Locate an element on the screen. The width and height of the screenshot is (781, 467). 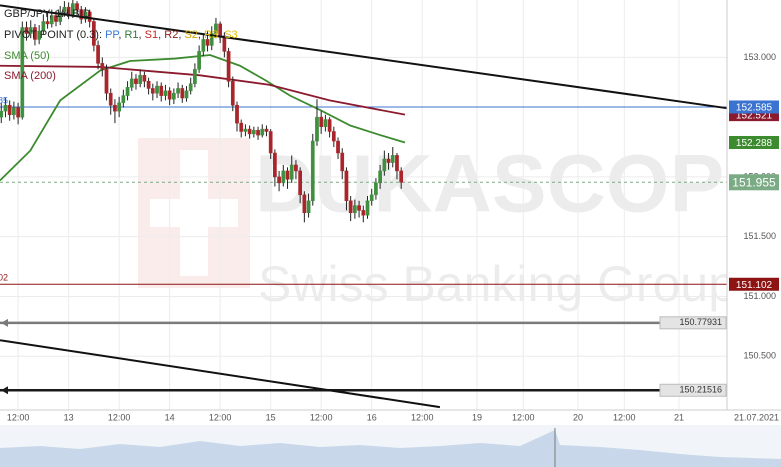
y-tick-label: 151.000 is located at coordinates (759, 296).